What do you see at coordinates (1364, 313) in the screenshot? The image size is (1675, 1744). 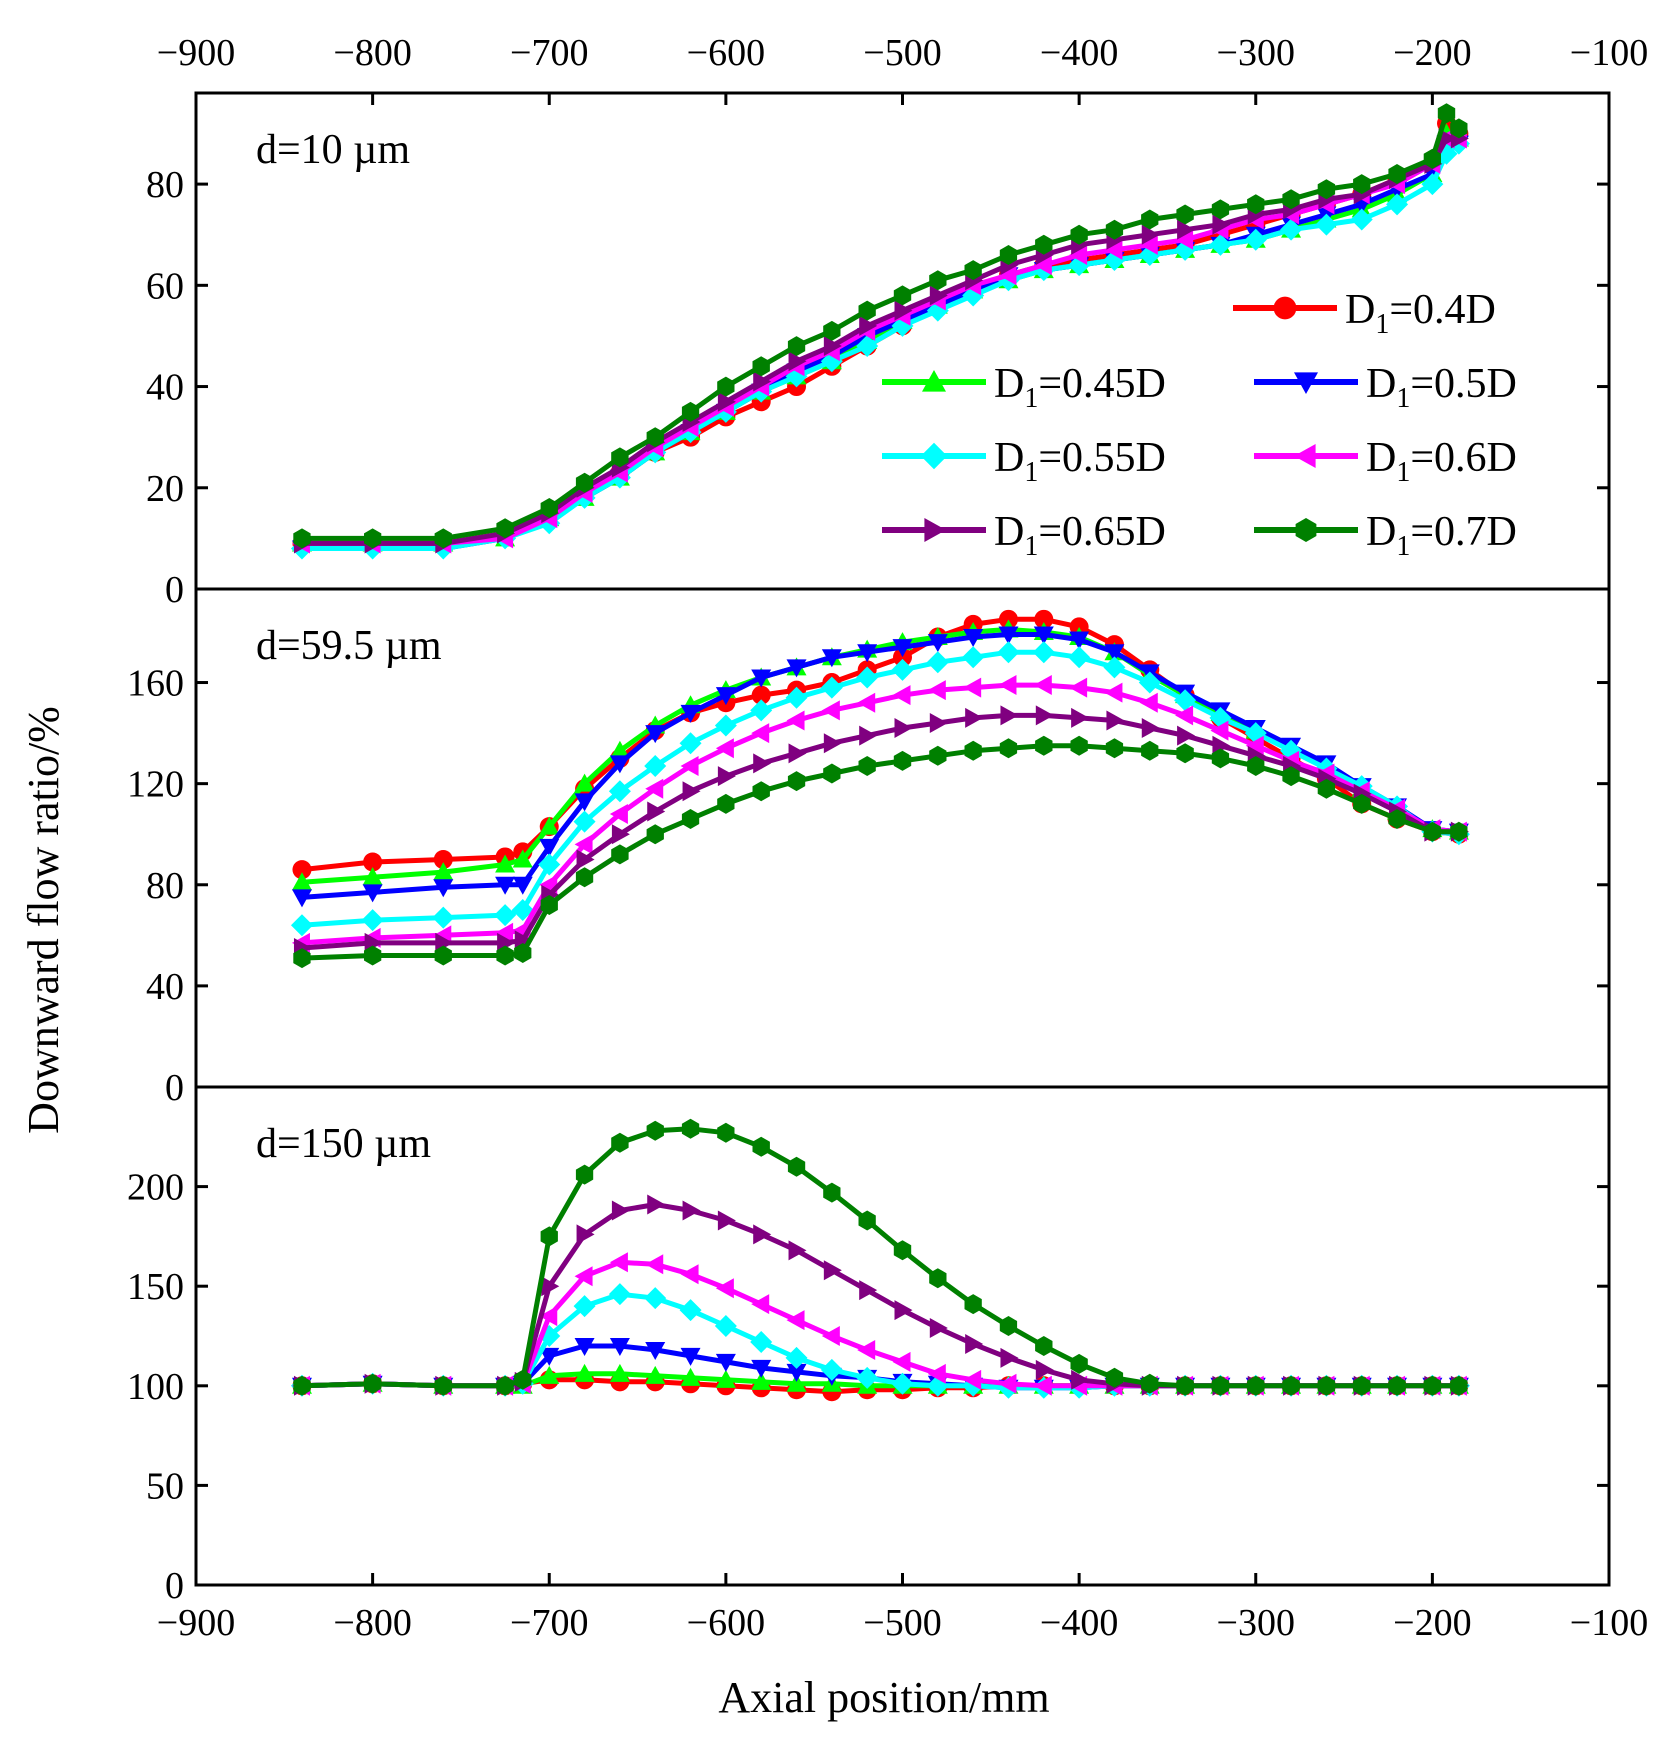 I see `legend-entry: D1=0.4D` at bounding box center [1364, 313].